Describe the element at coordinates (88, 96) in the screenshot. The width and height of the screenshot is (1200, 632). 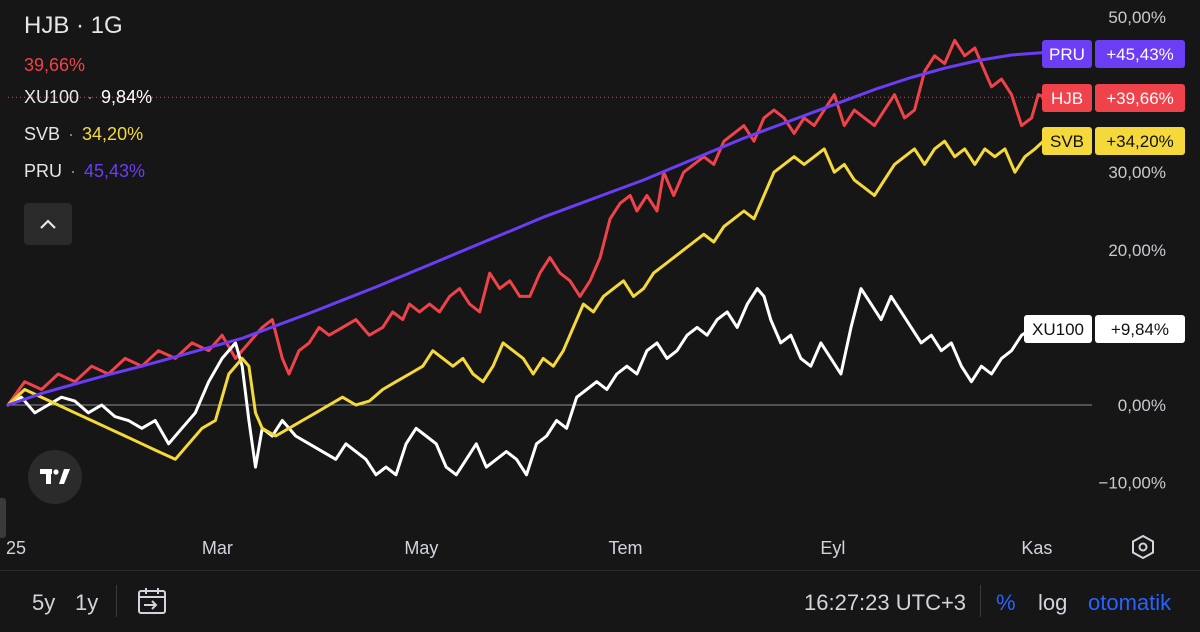
I see `legend-row-xu100: XU100 · 9,84%` at that location.